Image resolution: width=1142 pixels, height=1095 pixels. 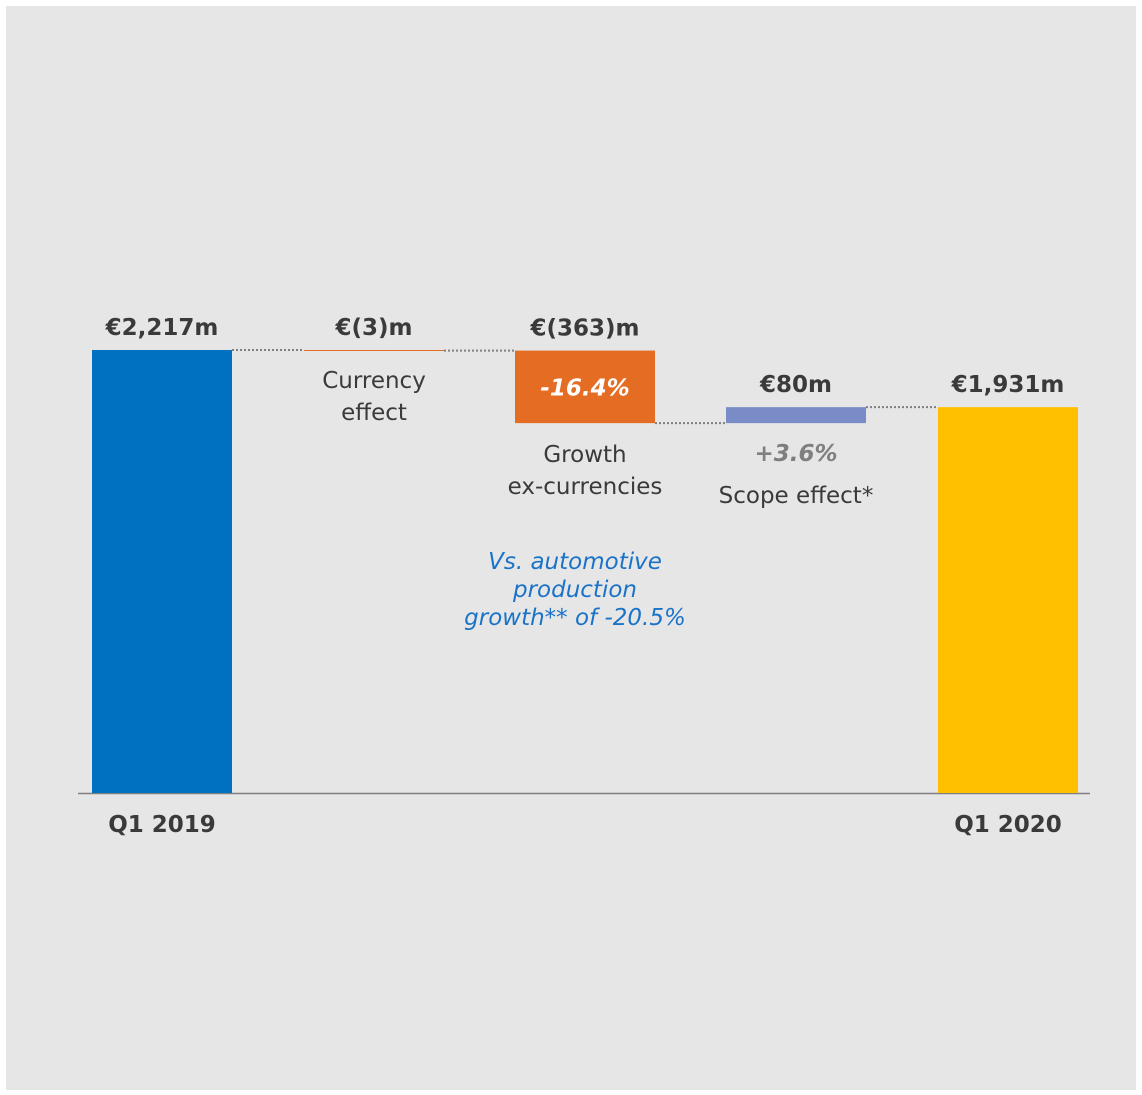 I want to click on category-label-growth: ex-currencies, so click(x=585, y=487).